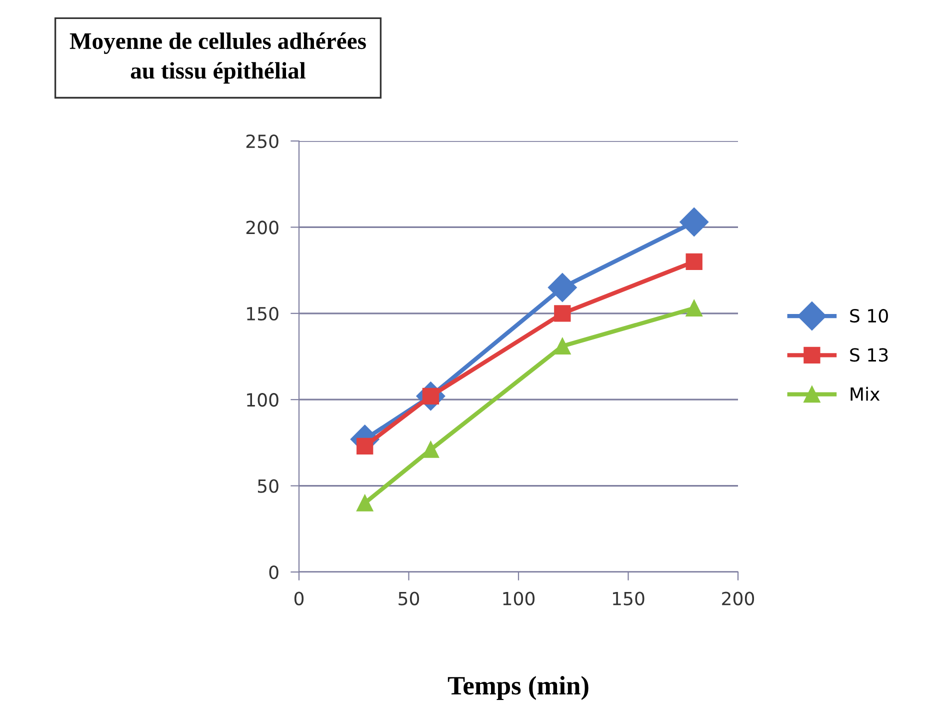 Image resolution: width=926 pixels, height=722 pixels. I want to click on y-tick-label: 50, so click(268, 486).